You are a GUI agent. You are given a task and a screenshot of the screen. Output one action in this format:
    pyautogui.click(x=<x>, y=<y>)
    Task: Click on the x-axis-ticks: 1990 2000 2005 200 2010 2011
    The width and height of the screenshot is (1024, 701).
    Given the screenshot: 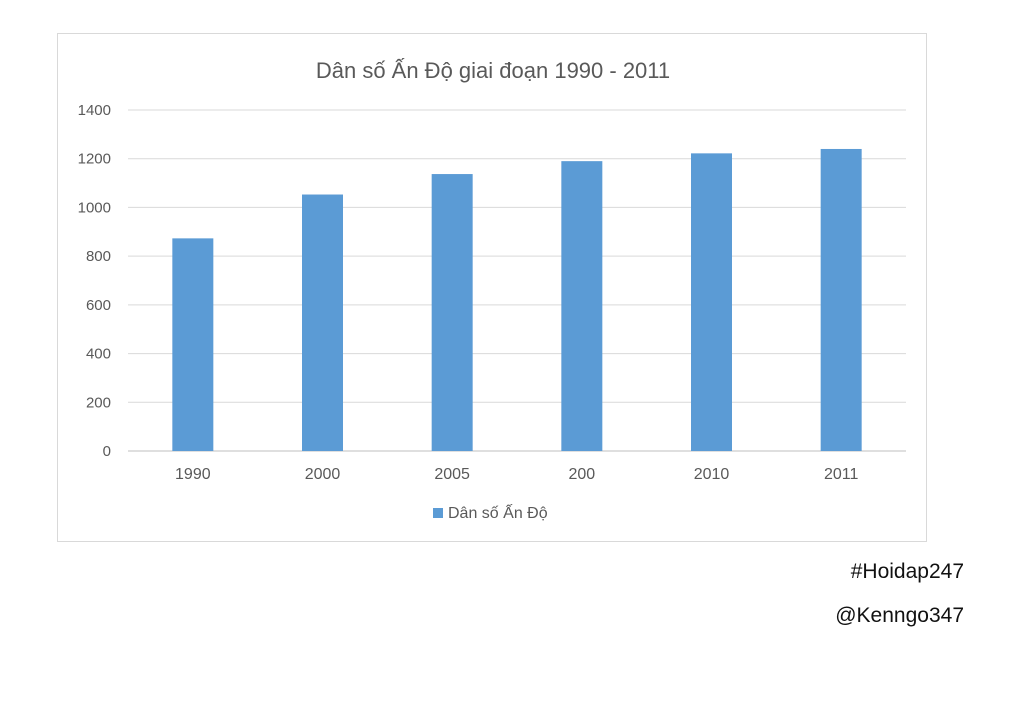 What is the action you would take?
    pyautogui.click(x=516, y=474)
    